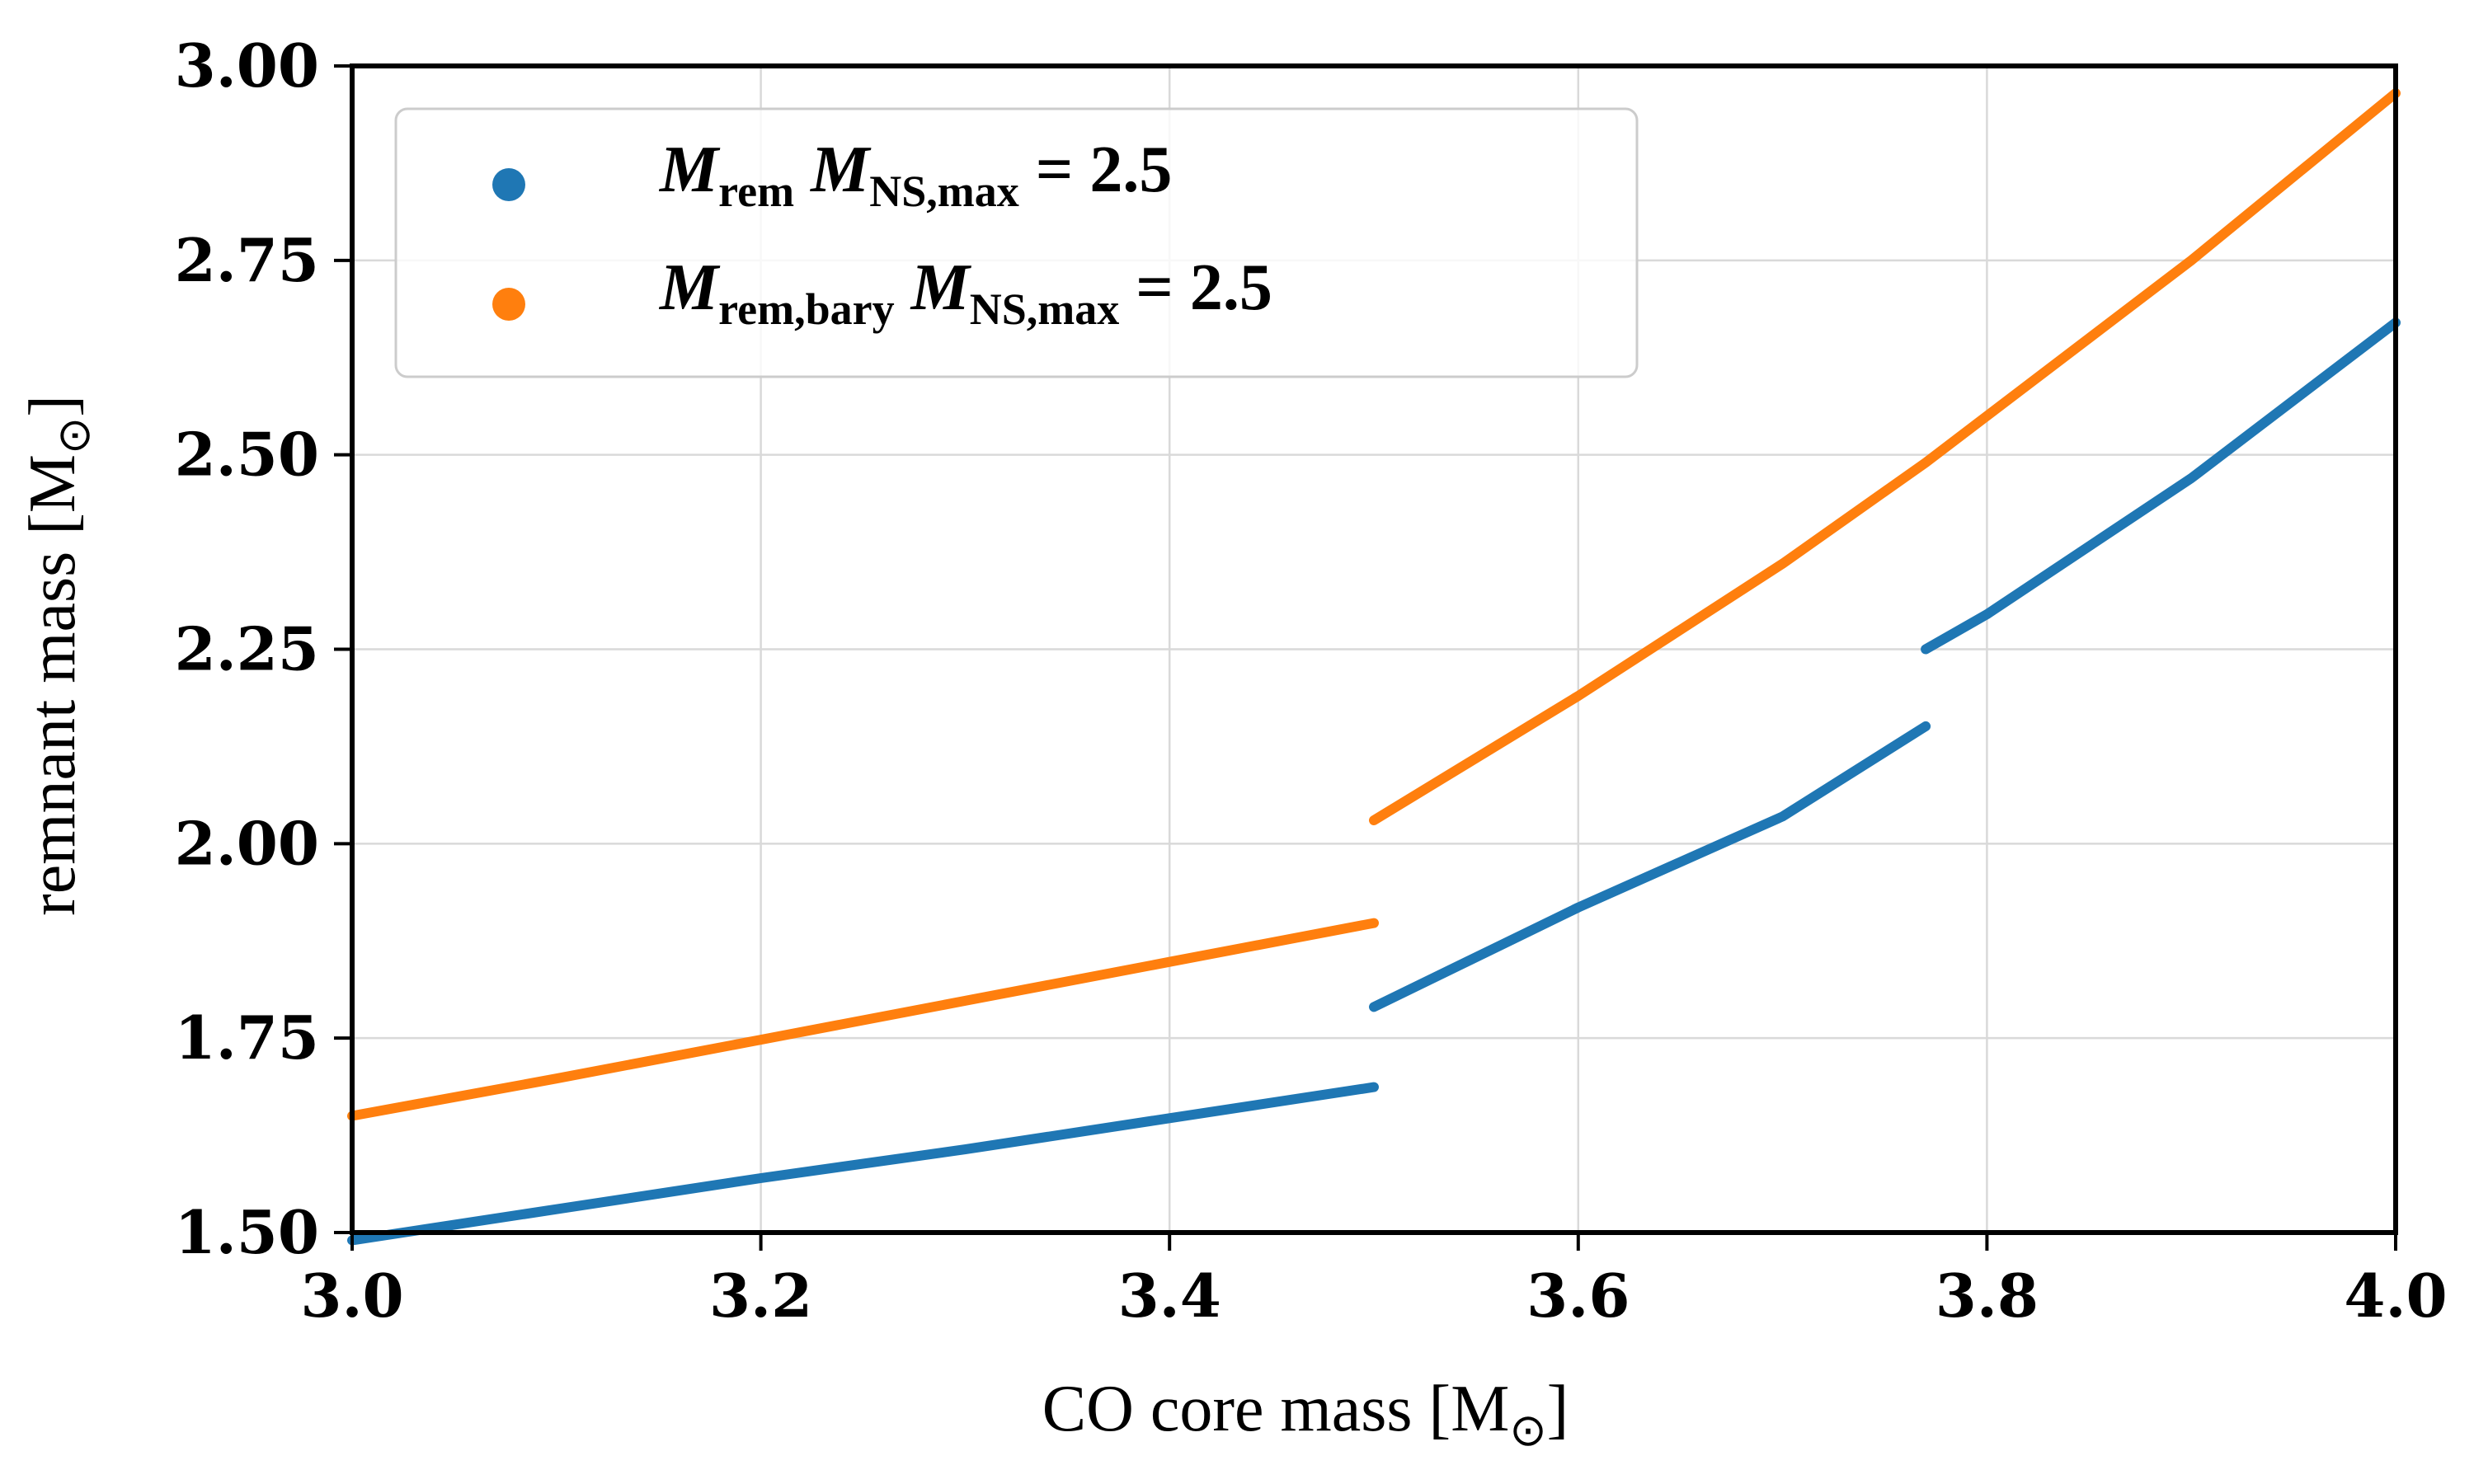  What do you see at coordinates (247, 66) in the screenshot?
I see `y-tick-label: 3.00` at bounding box center [247, 66].